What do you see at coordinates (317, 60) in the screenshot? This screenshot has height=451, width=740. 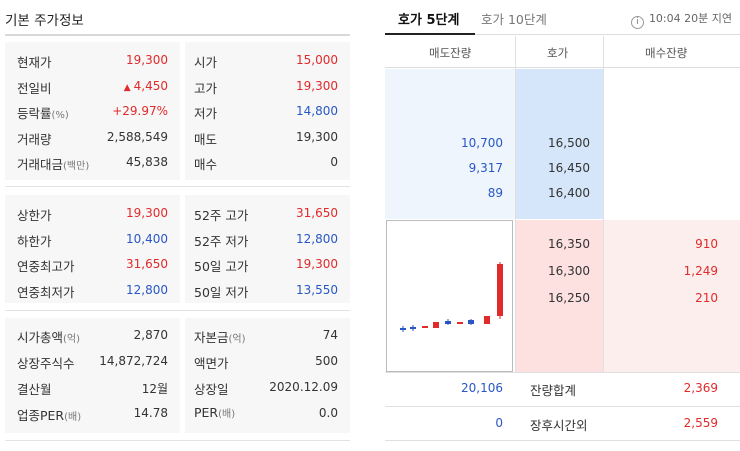 I see `info-value: 15,000` at bounding box center [317, 60].